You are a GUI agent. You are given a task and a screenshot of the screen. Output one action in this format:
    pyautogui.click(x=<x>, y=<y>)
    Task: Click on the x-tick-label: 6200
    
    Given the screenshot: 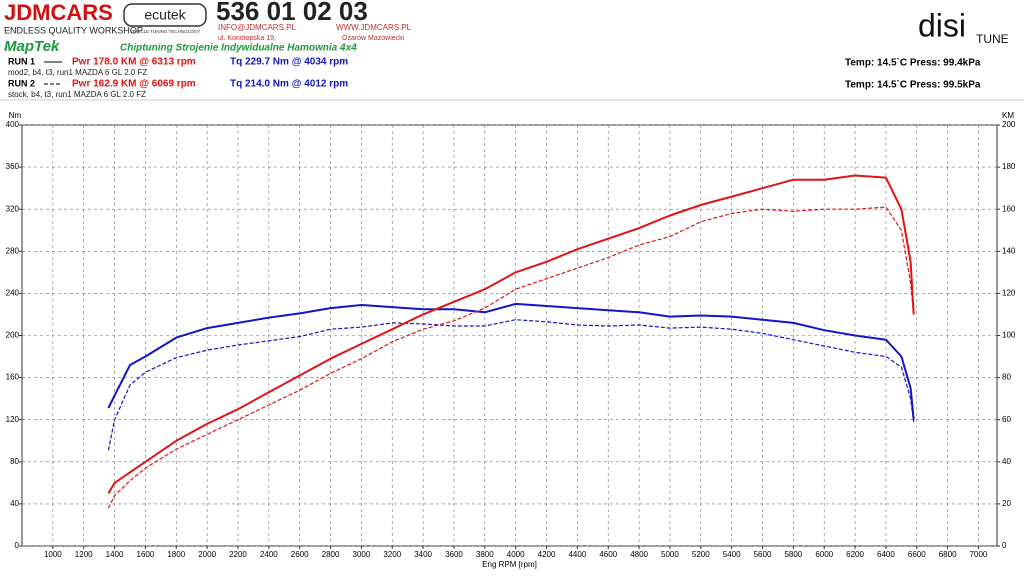 What is the action you would take?
    pyautogui.click(x=855, y=554)
    